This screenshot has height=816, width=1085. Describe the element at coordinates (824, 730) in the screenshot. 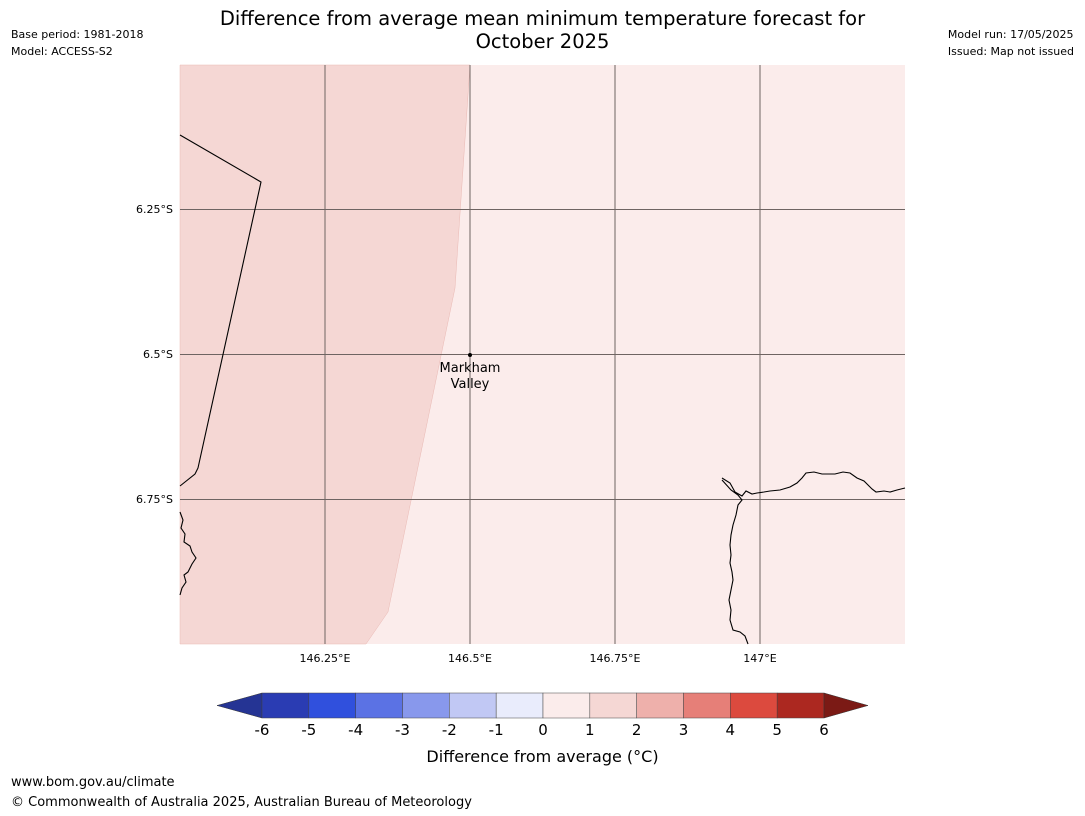

I see `colorbar-tick-label: 6` at that location.